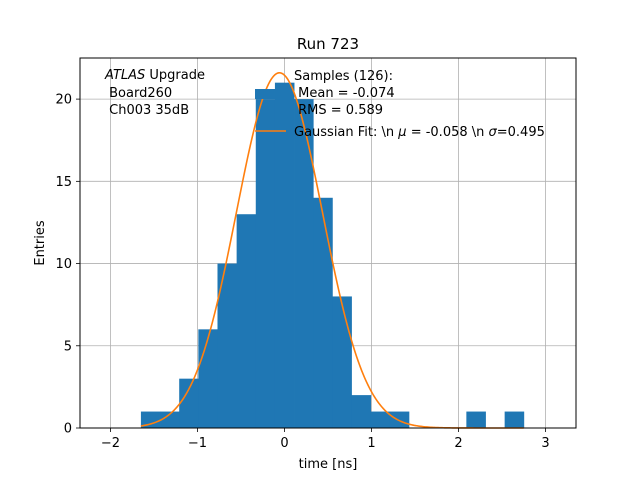 The image size is (640, 480). What do you see at coordinates (284, 443) in the screenshot?
I see `x-tick-label: 0` at bounding box center [284, 443].